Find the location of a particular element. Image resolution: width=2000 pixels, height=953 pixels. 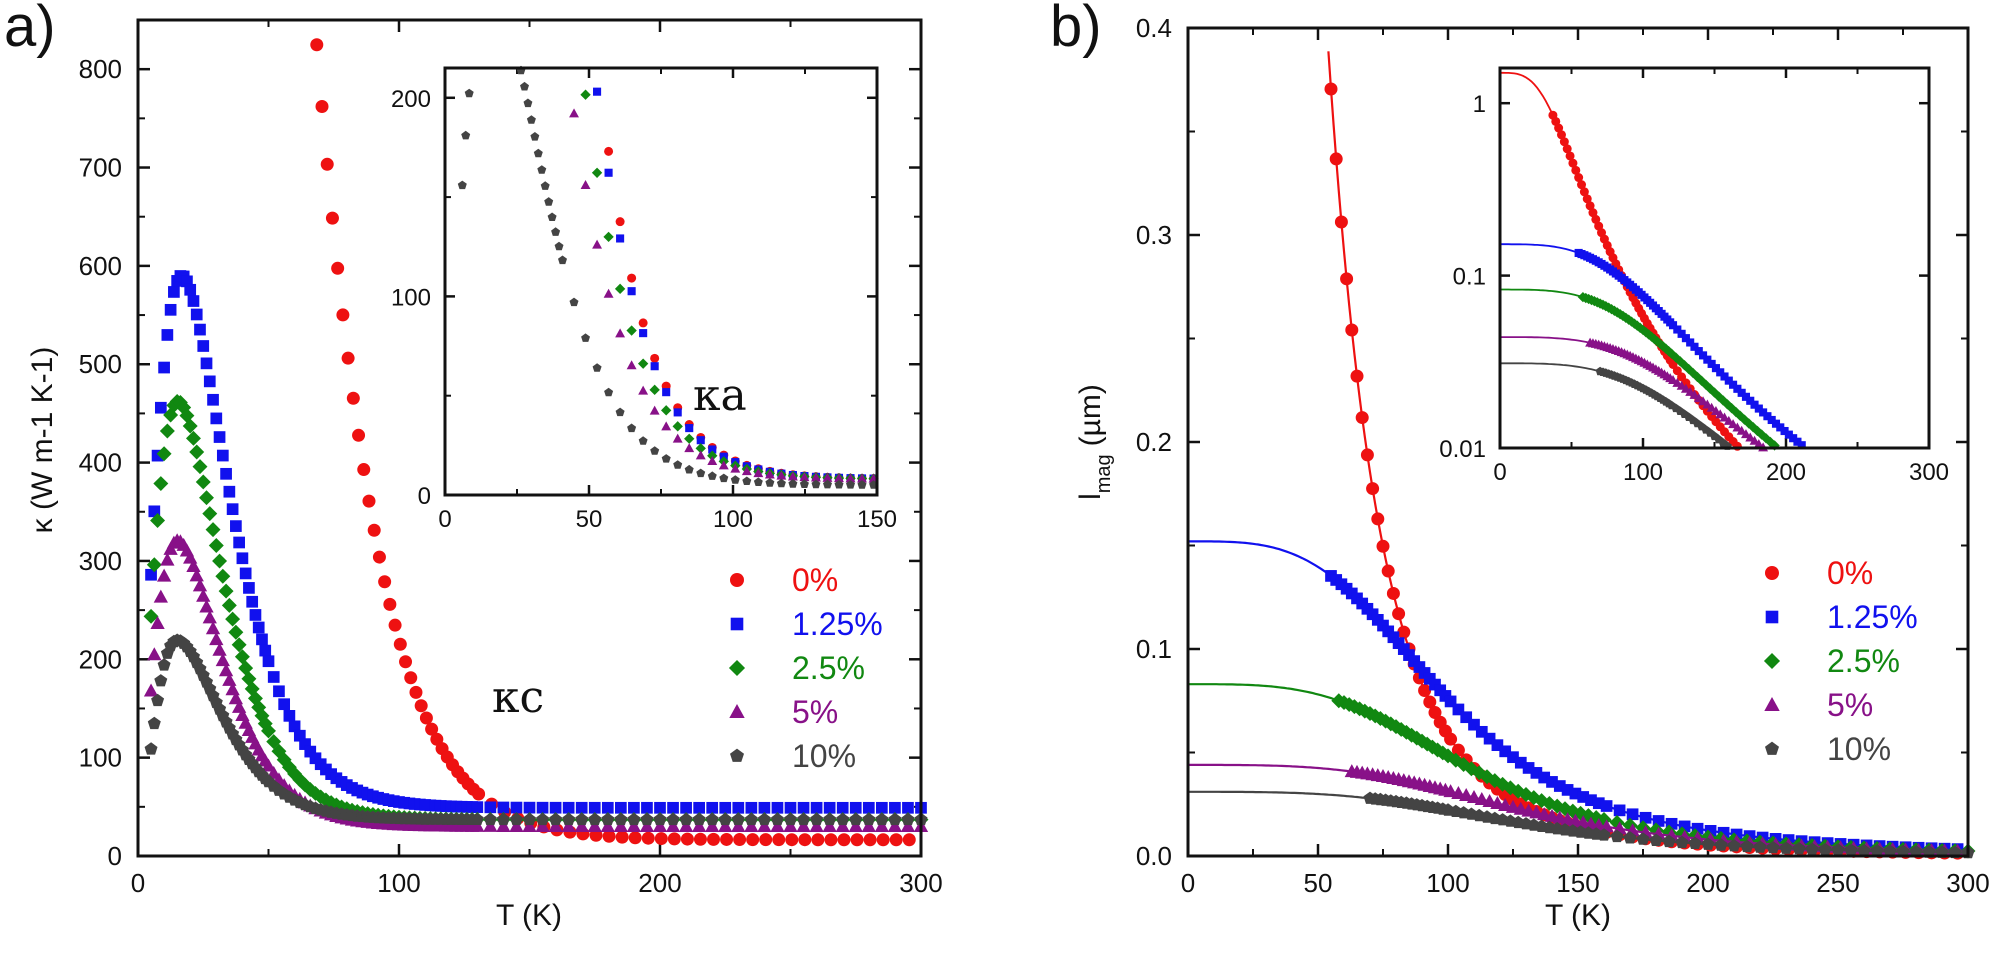

x-tick-label: 50 is located at coordinates (589, 519).